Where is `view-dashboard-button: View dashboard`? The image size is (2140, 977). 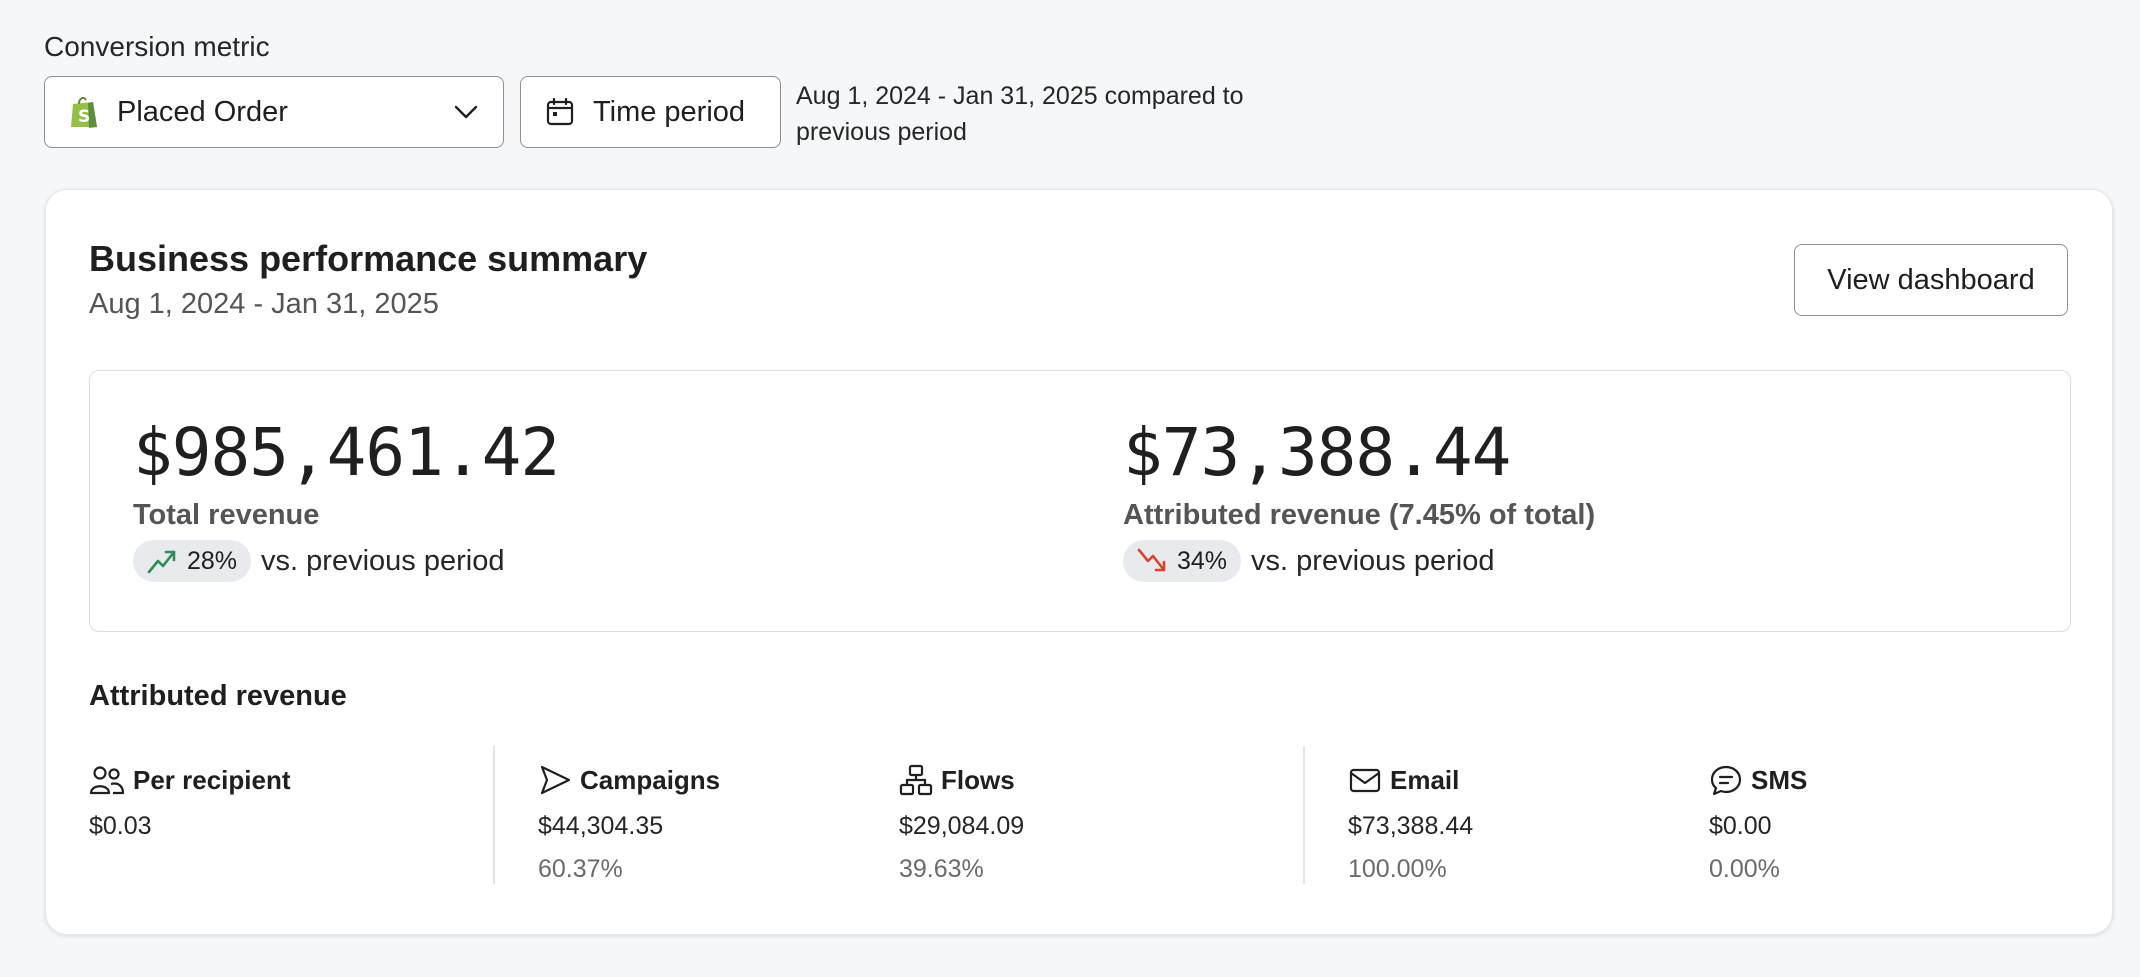 view-dashboard-button: View dashboard is located at coordinates (1931, 280).